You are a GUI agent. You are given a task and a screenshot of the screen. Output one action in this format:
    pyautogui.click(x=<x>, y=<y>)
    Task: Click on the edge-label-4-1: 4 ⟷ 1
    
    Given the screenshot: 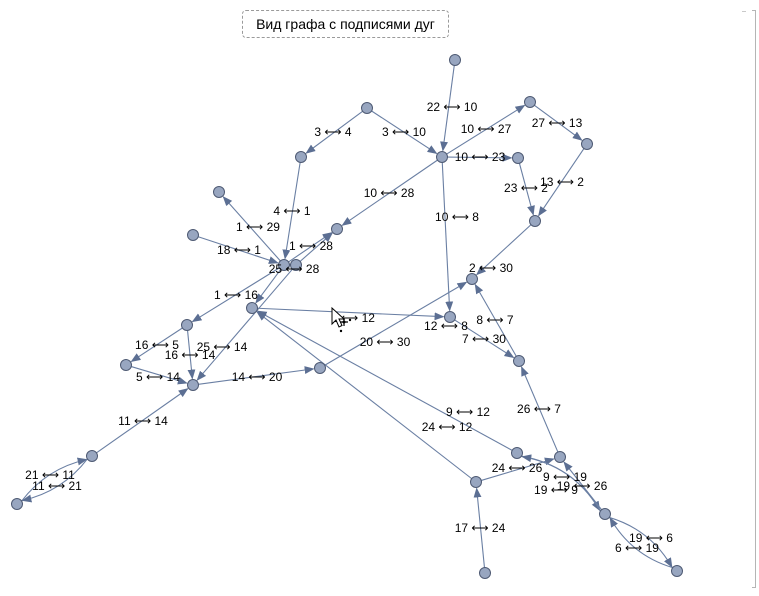 What is the action you would take?
    pyautogui.click(x=292, y=211)
    